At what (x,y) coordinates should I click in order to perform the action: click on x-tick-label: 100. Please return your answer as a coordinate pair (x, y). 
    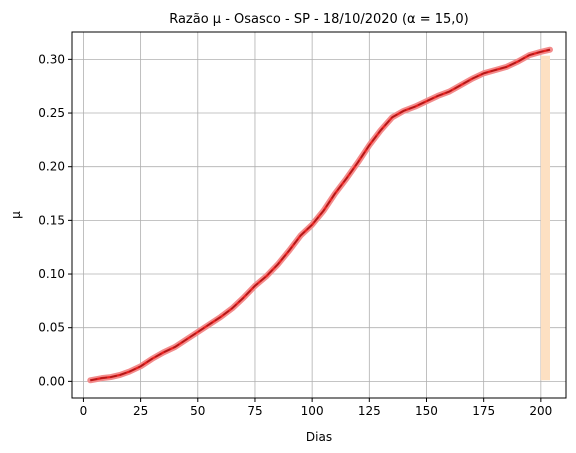
    Looking at the image, I should click on (312, 411).